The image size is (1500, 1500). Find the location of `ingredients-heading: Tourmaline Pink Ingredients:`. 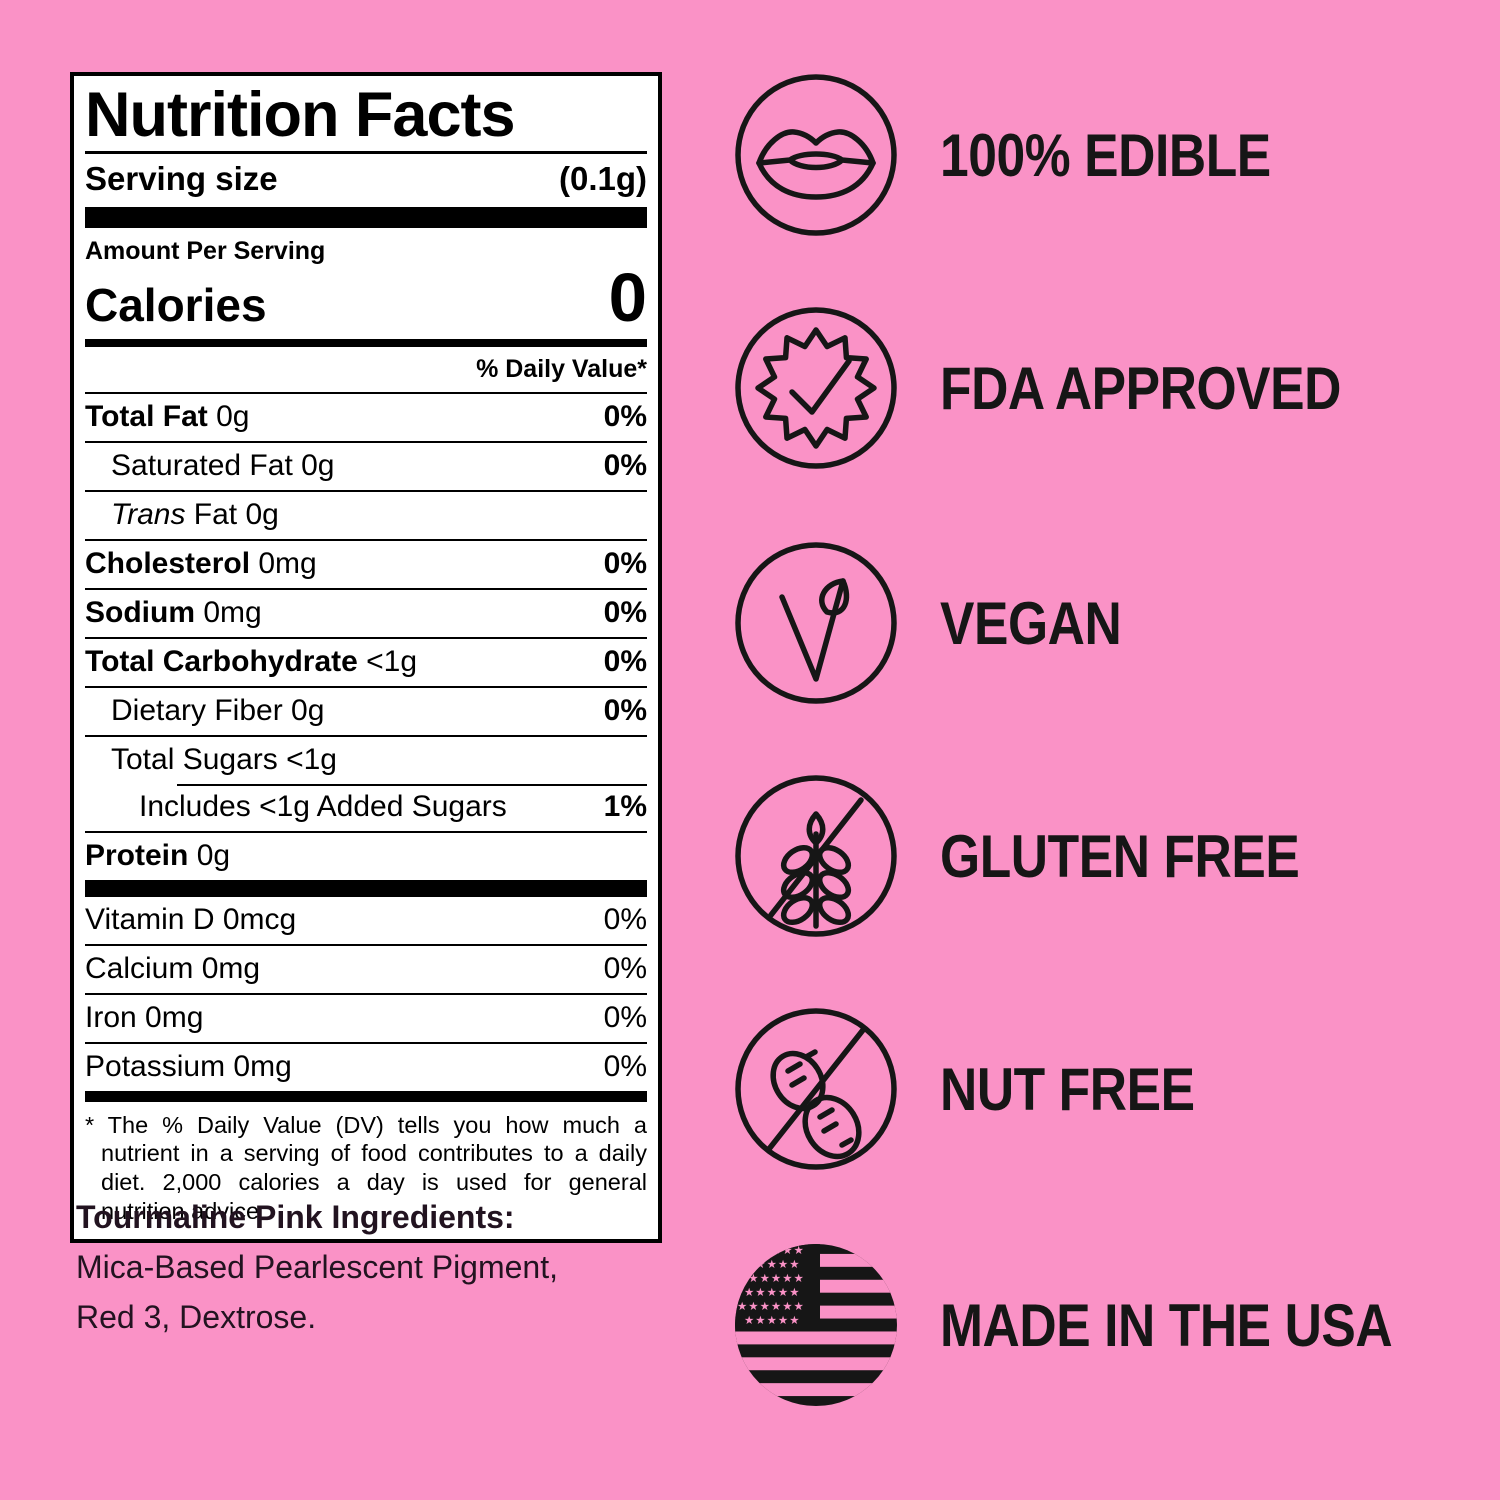

ingredients-heading: Tourmaline Pink Ingredients: is located at coordinates (295, 1217).